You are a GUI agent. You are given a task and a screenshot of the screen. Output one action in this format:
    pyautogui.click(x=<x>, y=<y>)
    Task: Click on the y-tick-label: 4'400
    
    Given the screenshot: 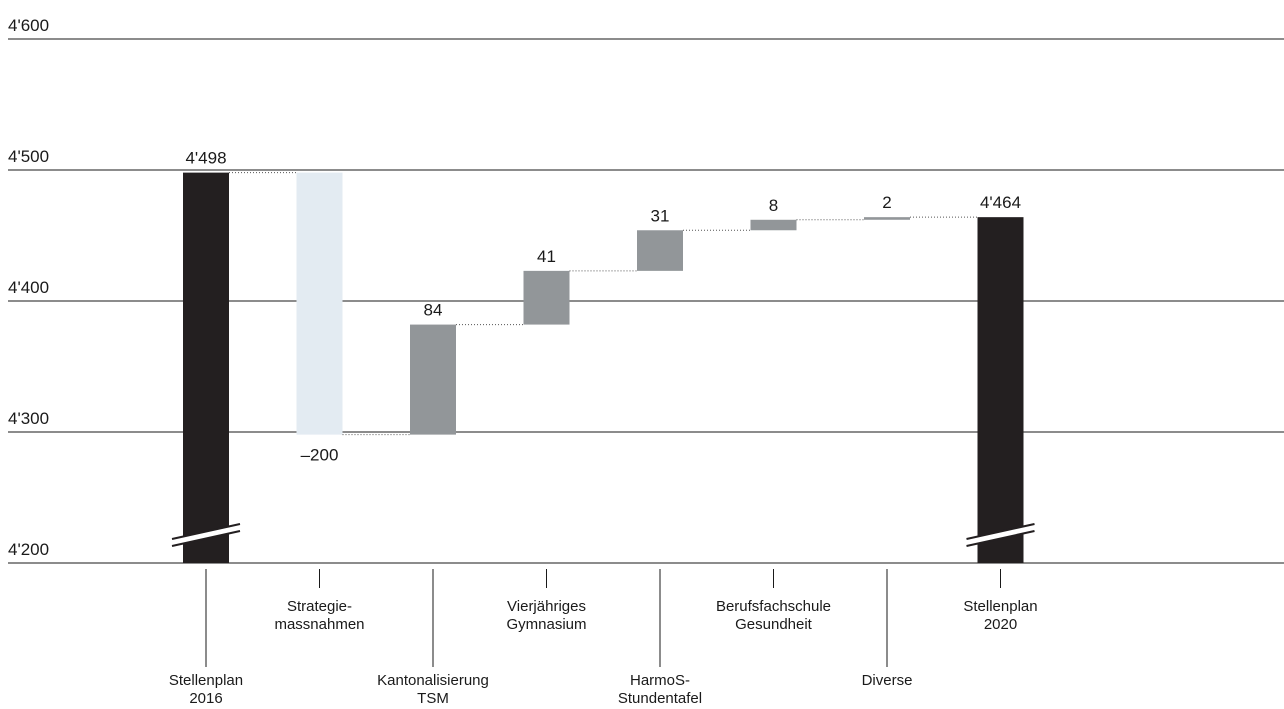 What is the action you would take?
    pyautogui.click(x=28, y=287)
    